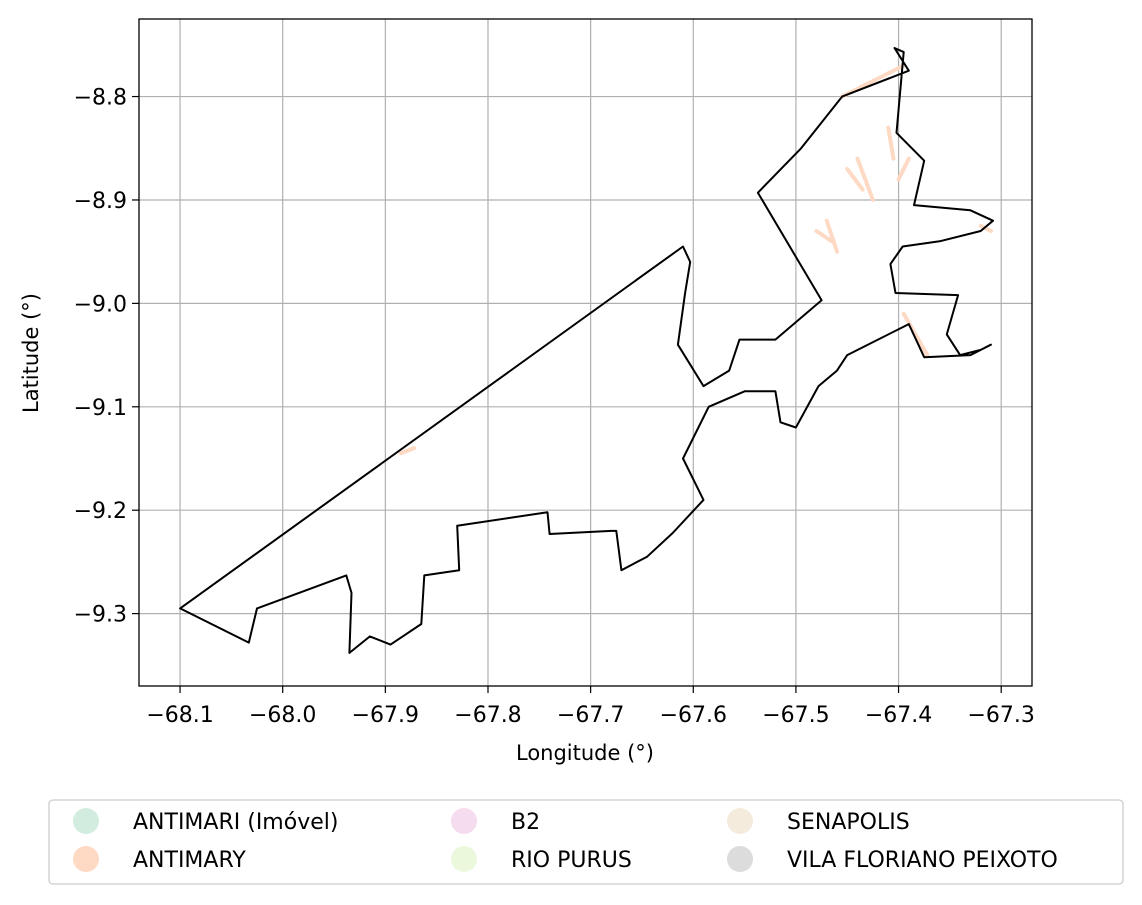  What do you see at coordinates (100, 201) in the screenshot?
I see `y-tick-label: −8.9` at bounding box center [100, 201].